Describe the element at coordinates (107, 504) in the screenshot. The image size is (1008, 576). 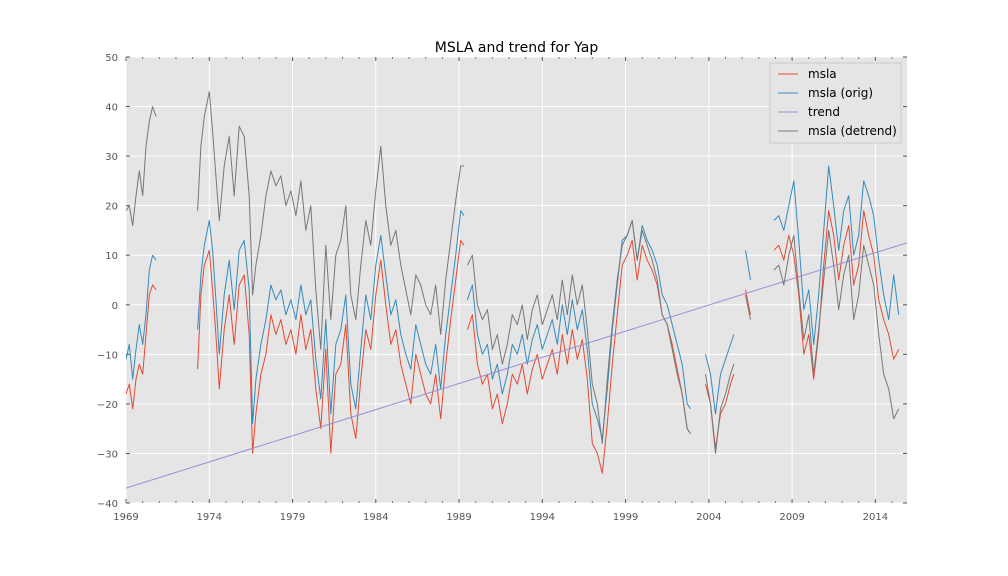
I see `y-tick-label: −40` at that location.